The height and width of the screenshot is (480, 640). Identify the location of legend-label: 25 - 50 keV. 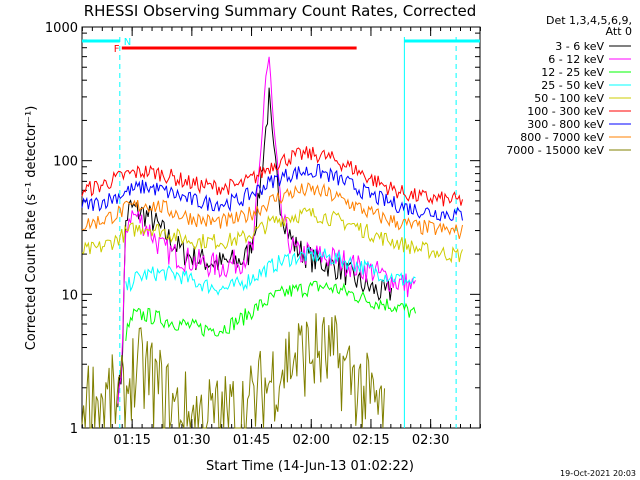
(572, 85).